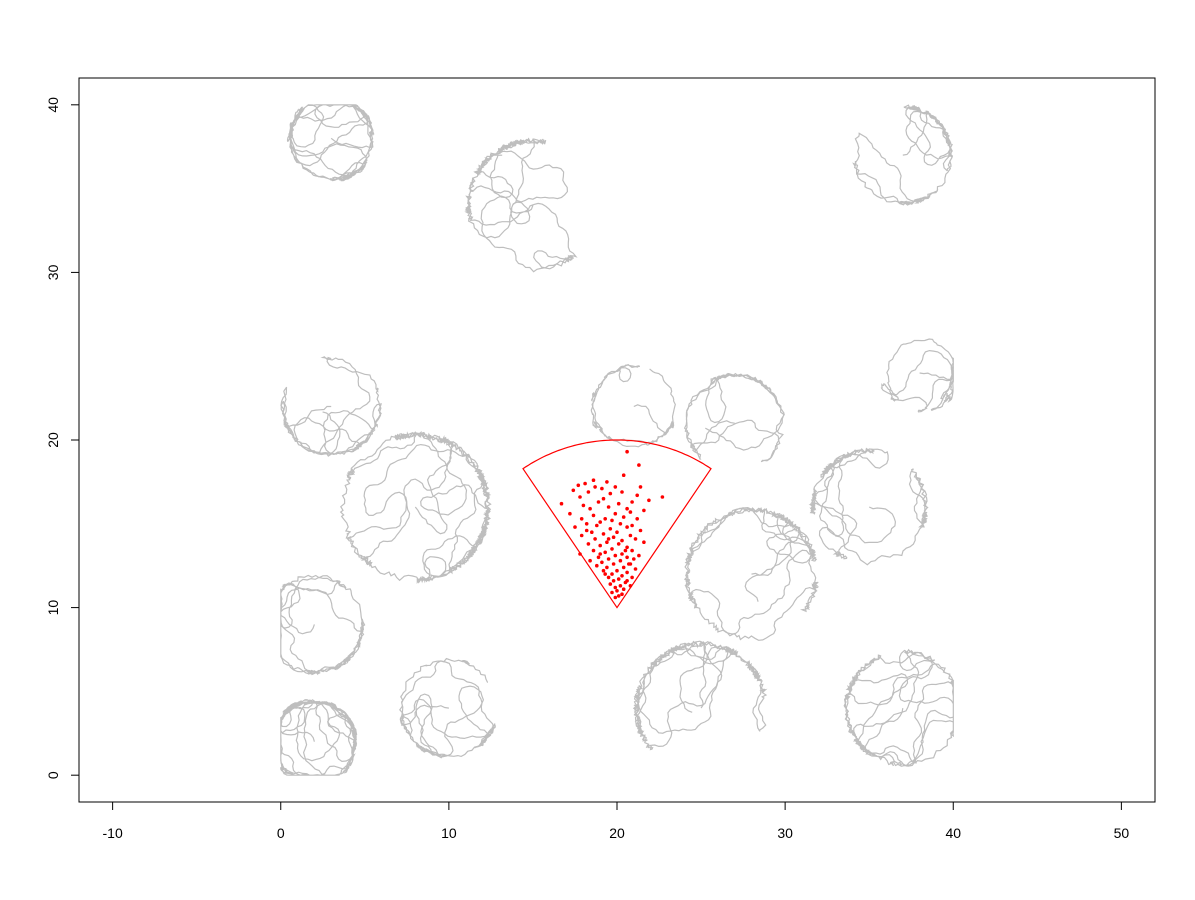 The height and width of the screenshot is (900, 1195). Describe the element at coordinates (617, 833) in the screenshot. I see `x-tick-label: 20` at that location.